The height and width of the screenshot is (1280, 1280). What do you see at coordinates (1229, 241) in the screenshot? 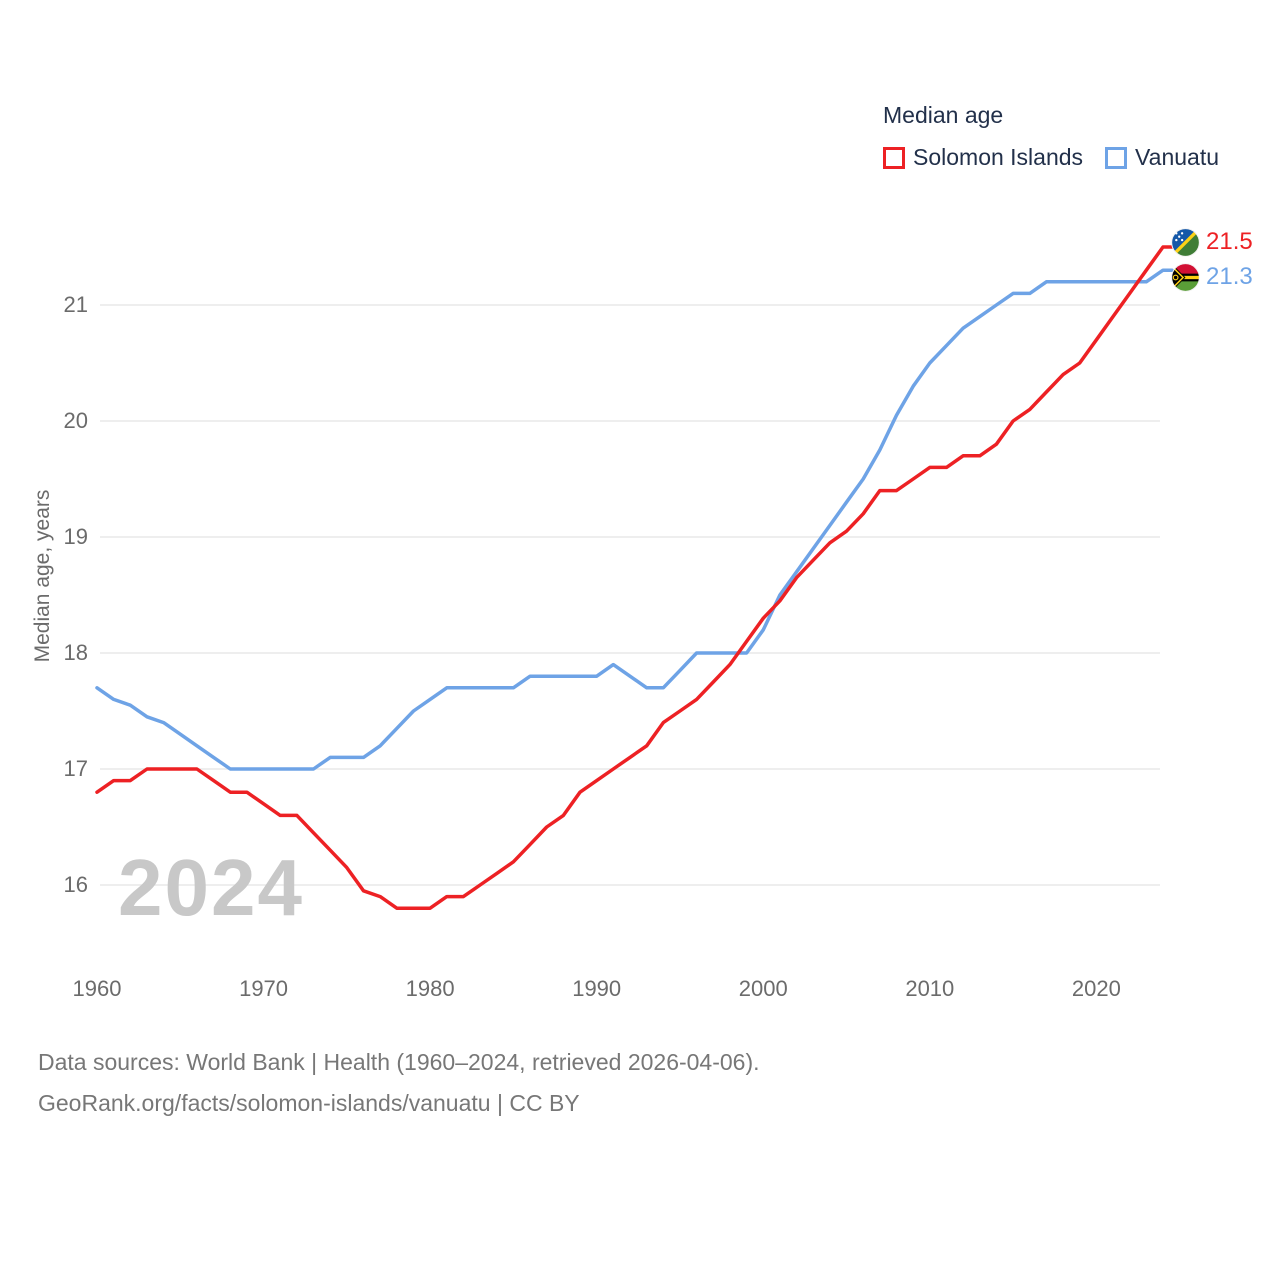
I see `end-value-solomon-islands: 21.5` at bounding box center [1229, 241].